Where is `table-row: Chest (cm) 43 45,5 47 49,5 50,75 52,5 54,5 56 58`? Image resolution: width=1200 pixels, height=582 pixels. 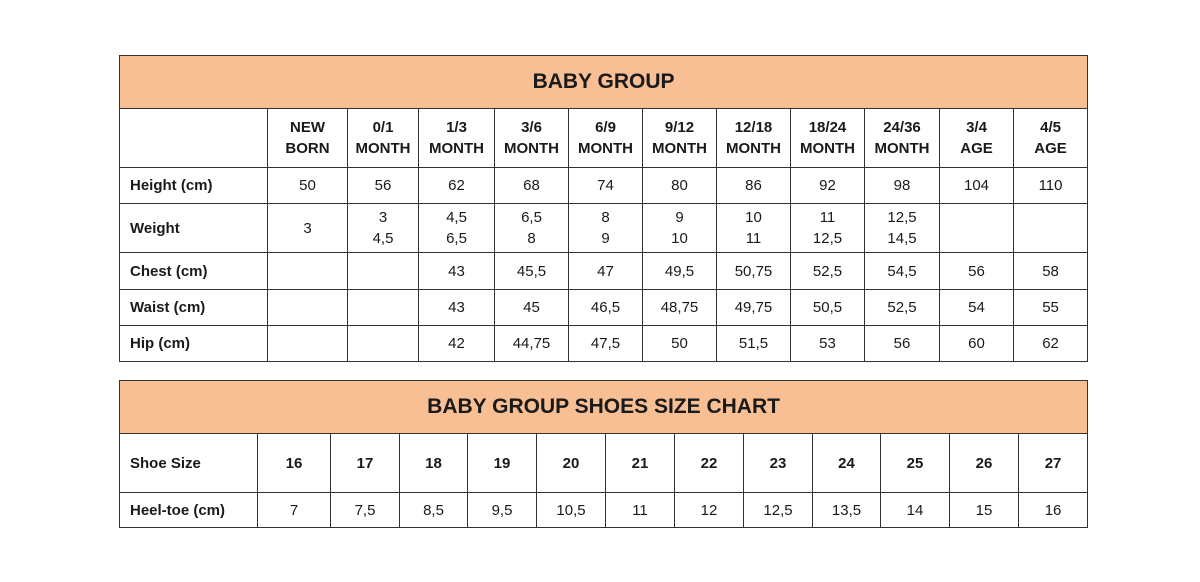 table-row: Chest (cm) 43 45,5 47 49,5 50,75 52,5 54,5 56 58 is located at coordinates (604, 271).